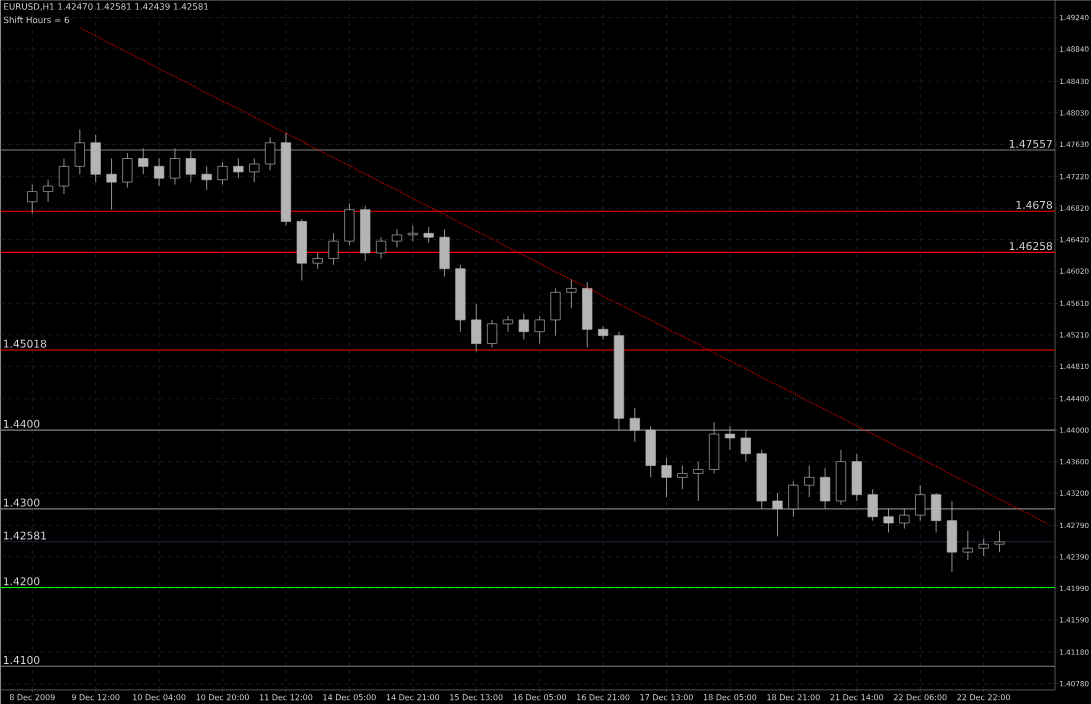  I want to click on x-tick-label: 16 Dec 21:00, so click(603, 697).